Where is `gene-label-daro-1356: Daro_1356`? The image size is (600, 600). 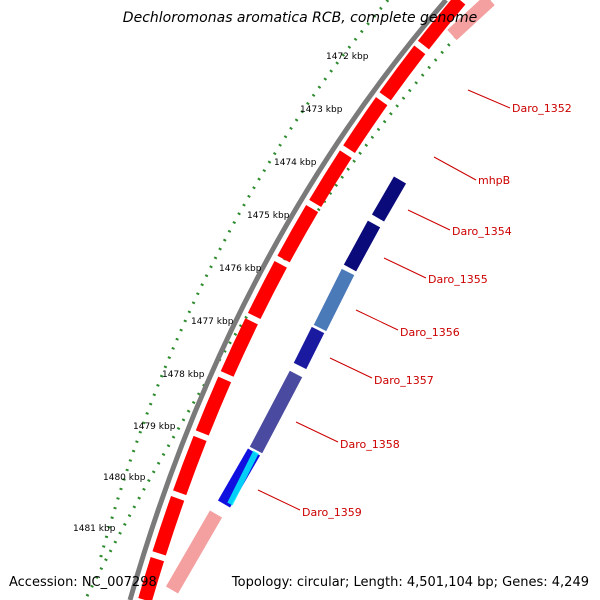
gene-label-daro-1356: Daro_1356 is located at coordinates (430, 332).